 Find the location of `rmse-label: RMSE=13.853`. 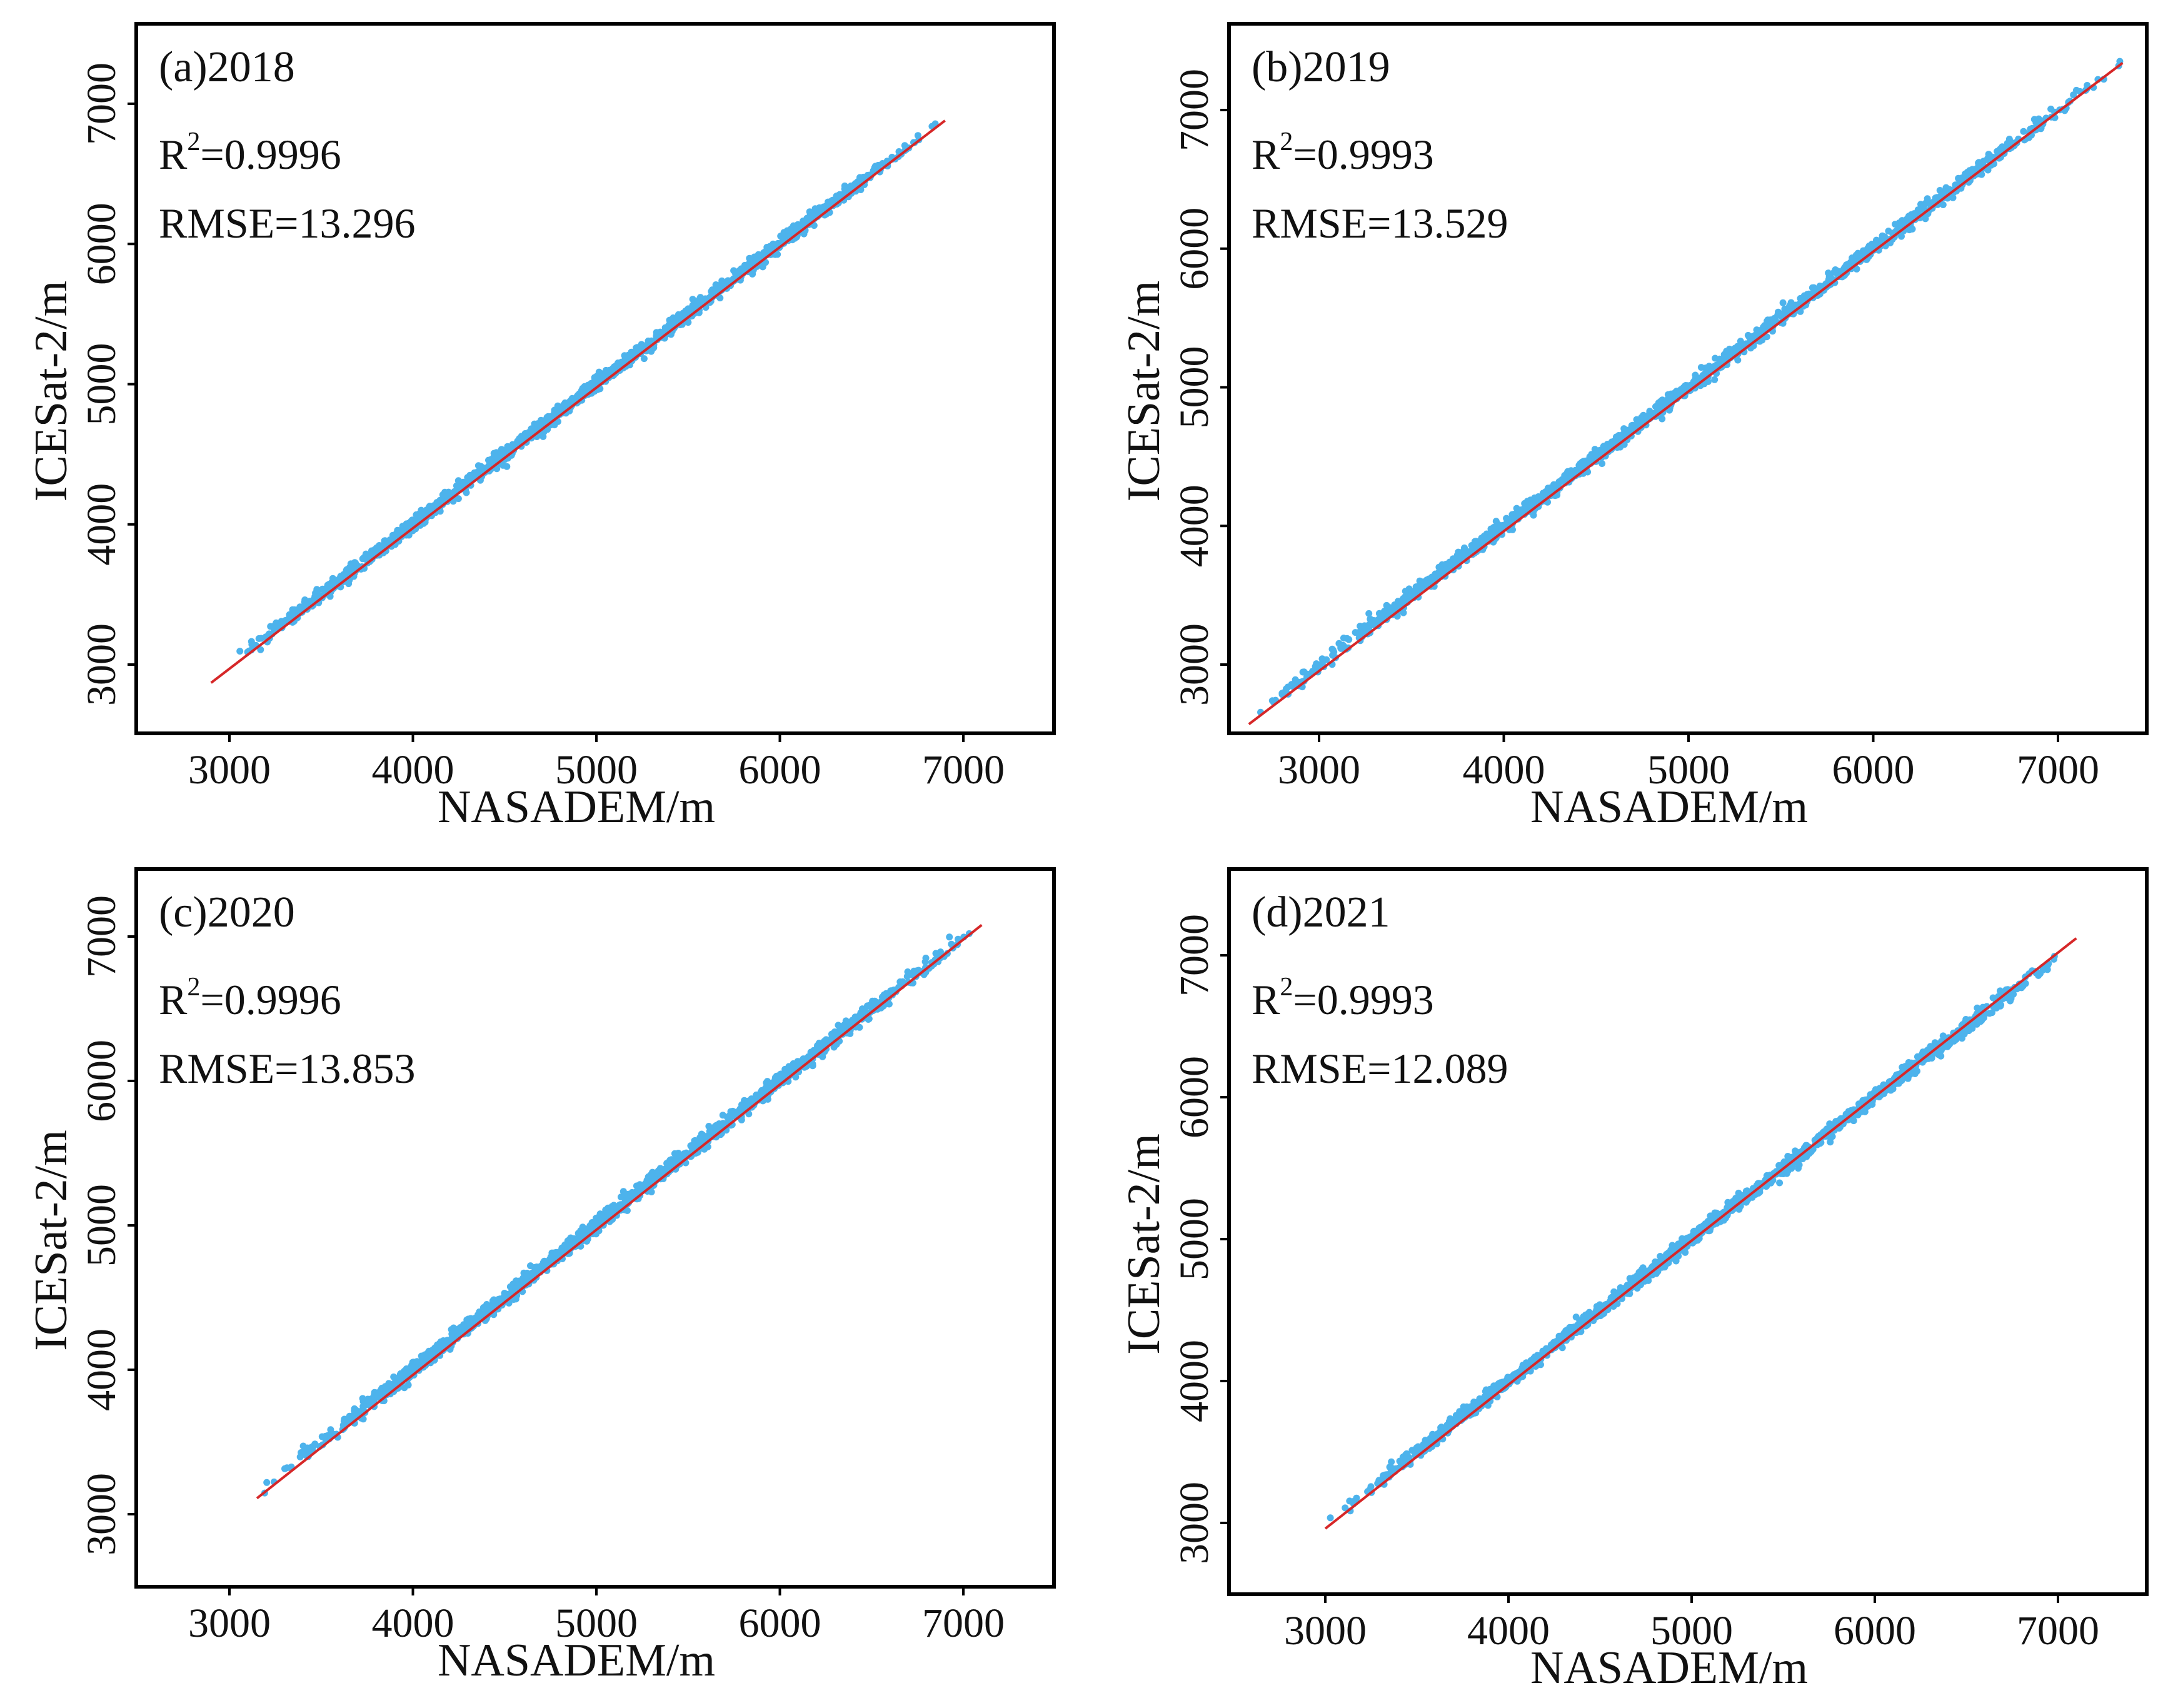

rmse-label: RMSE=13.853 is located at coordinates (287, 1068).